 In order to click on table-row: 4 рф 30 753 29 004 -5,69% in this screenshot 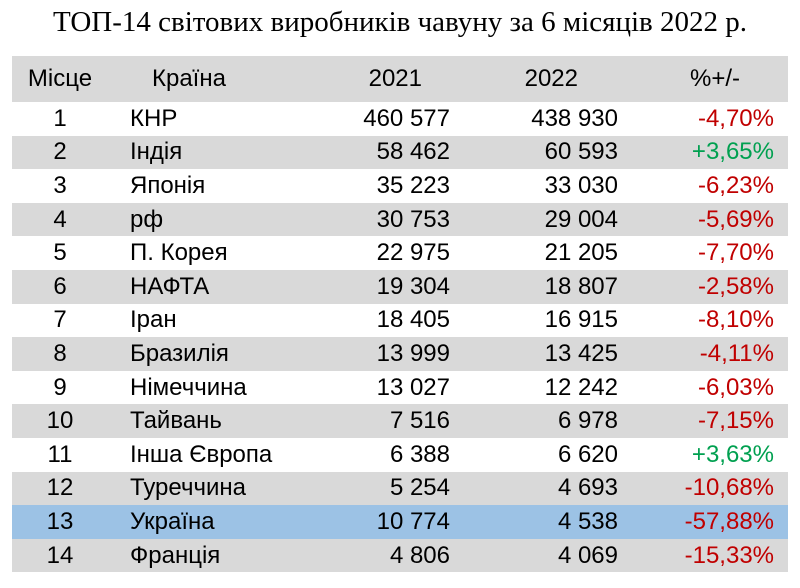, I will do `click(400, 219)`.